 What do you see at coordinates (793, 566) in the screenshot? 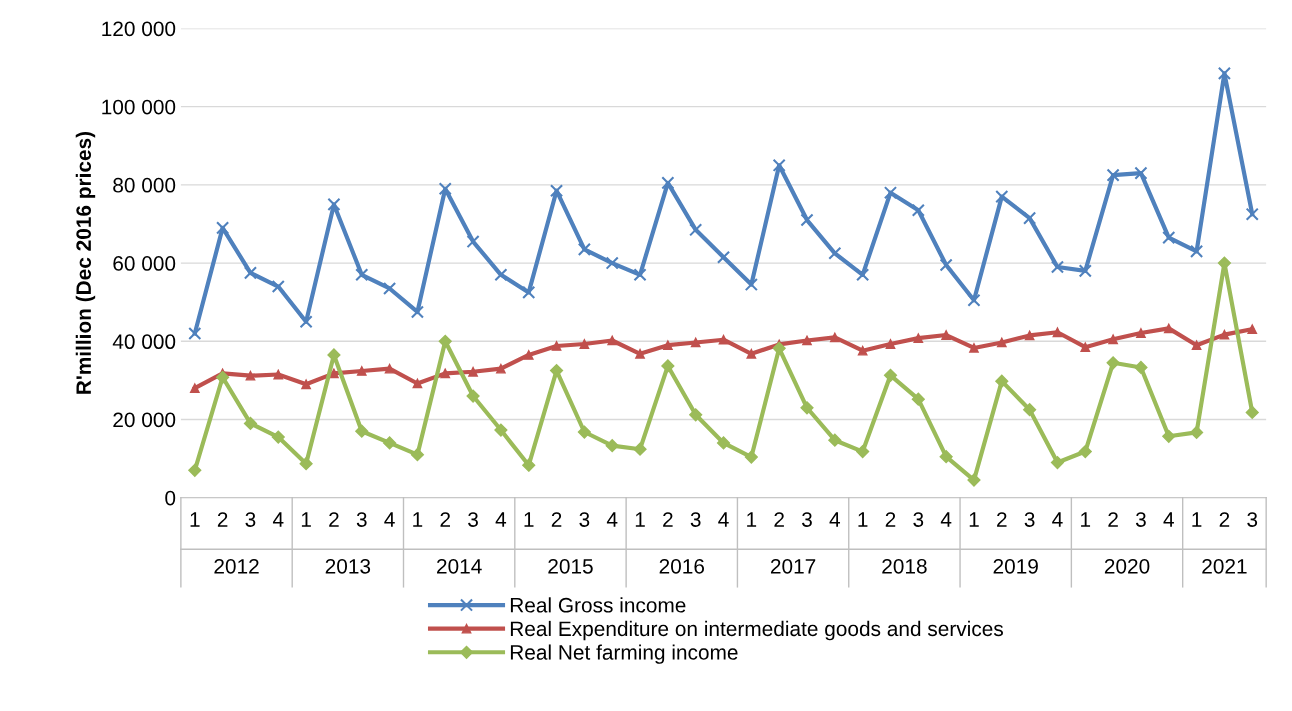
I see `text: 2017` at bounding box center [793, 566].